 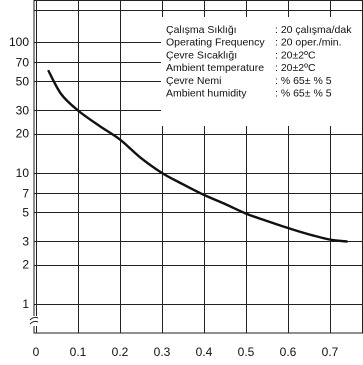 What do you see at coordinates (36, 352) in the screenshot?
I see `x-tick-label: 0` at bounding box center [36, 352].